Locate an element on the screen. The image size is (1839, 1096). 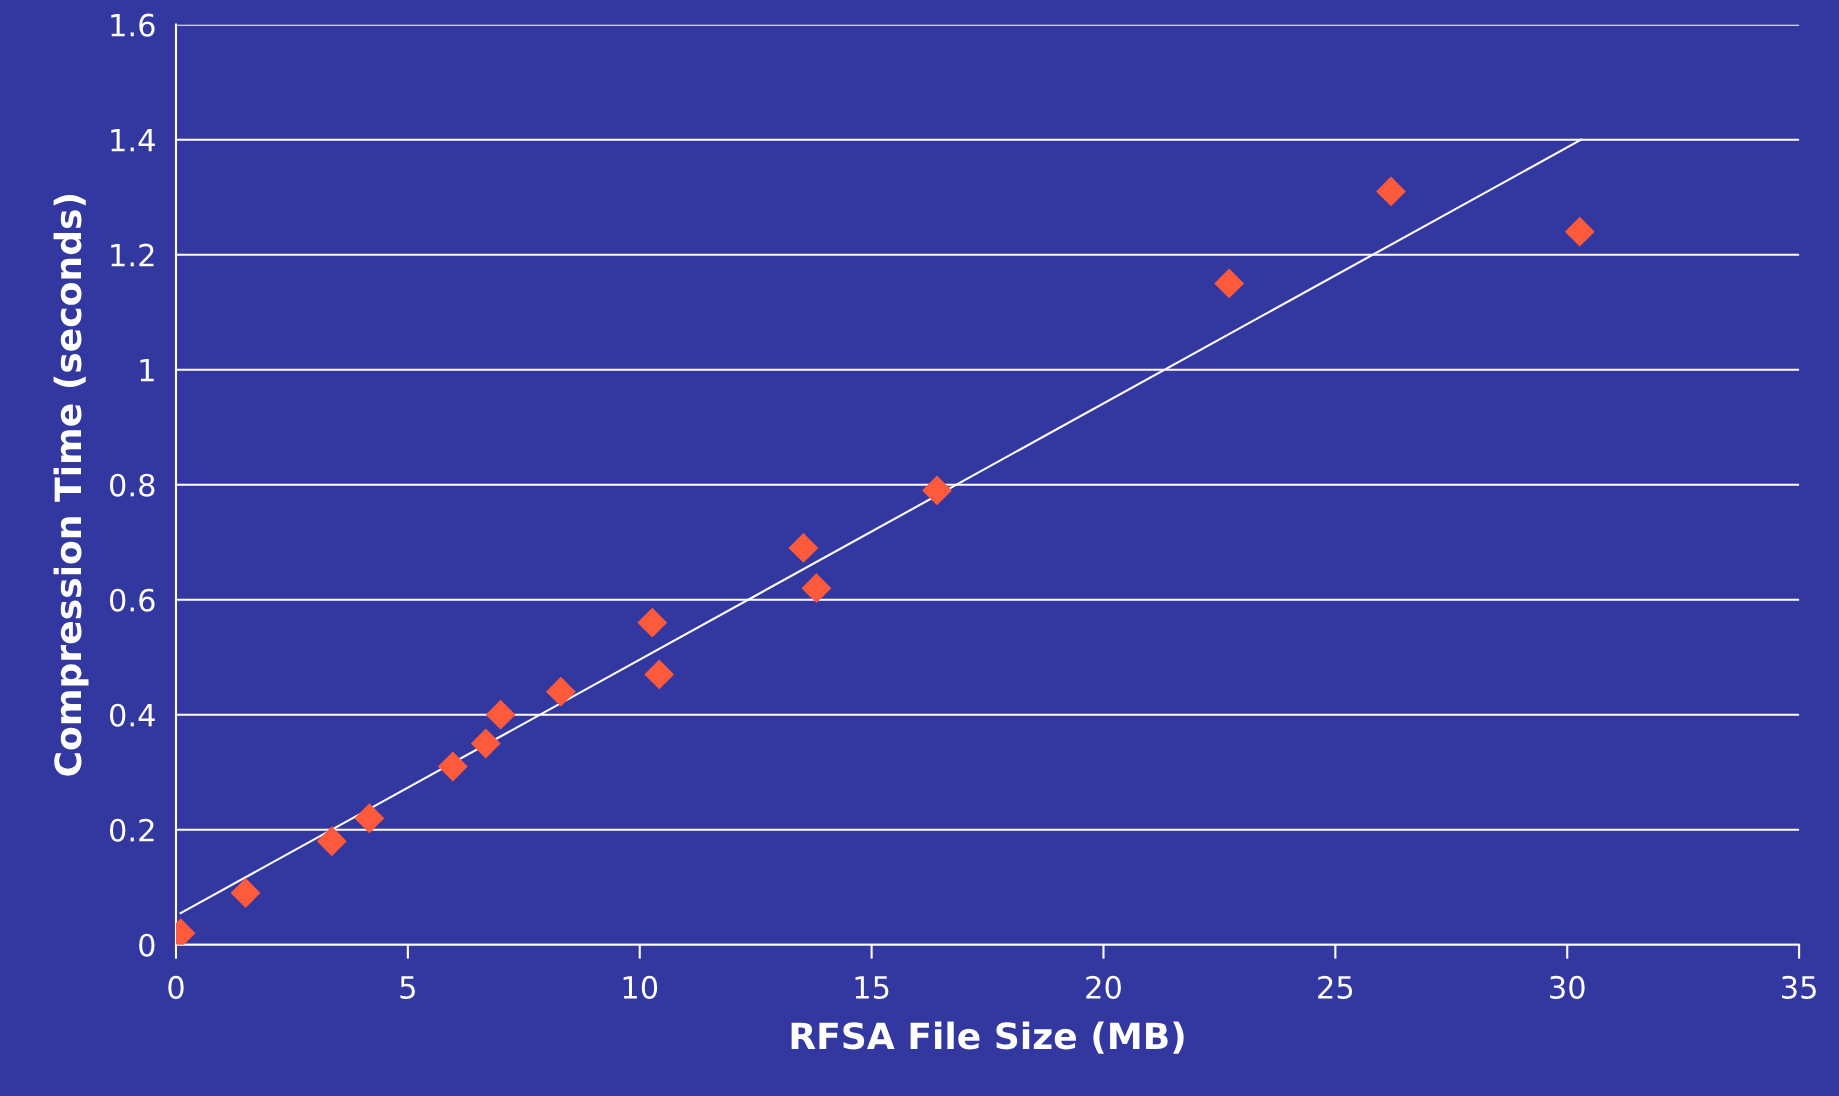
y-tick-label: 0.8 is located at coordinates (132, 485).